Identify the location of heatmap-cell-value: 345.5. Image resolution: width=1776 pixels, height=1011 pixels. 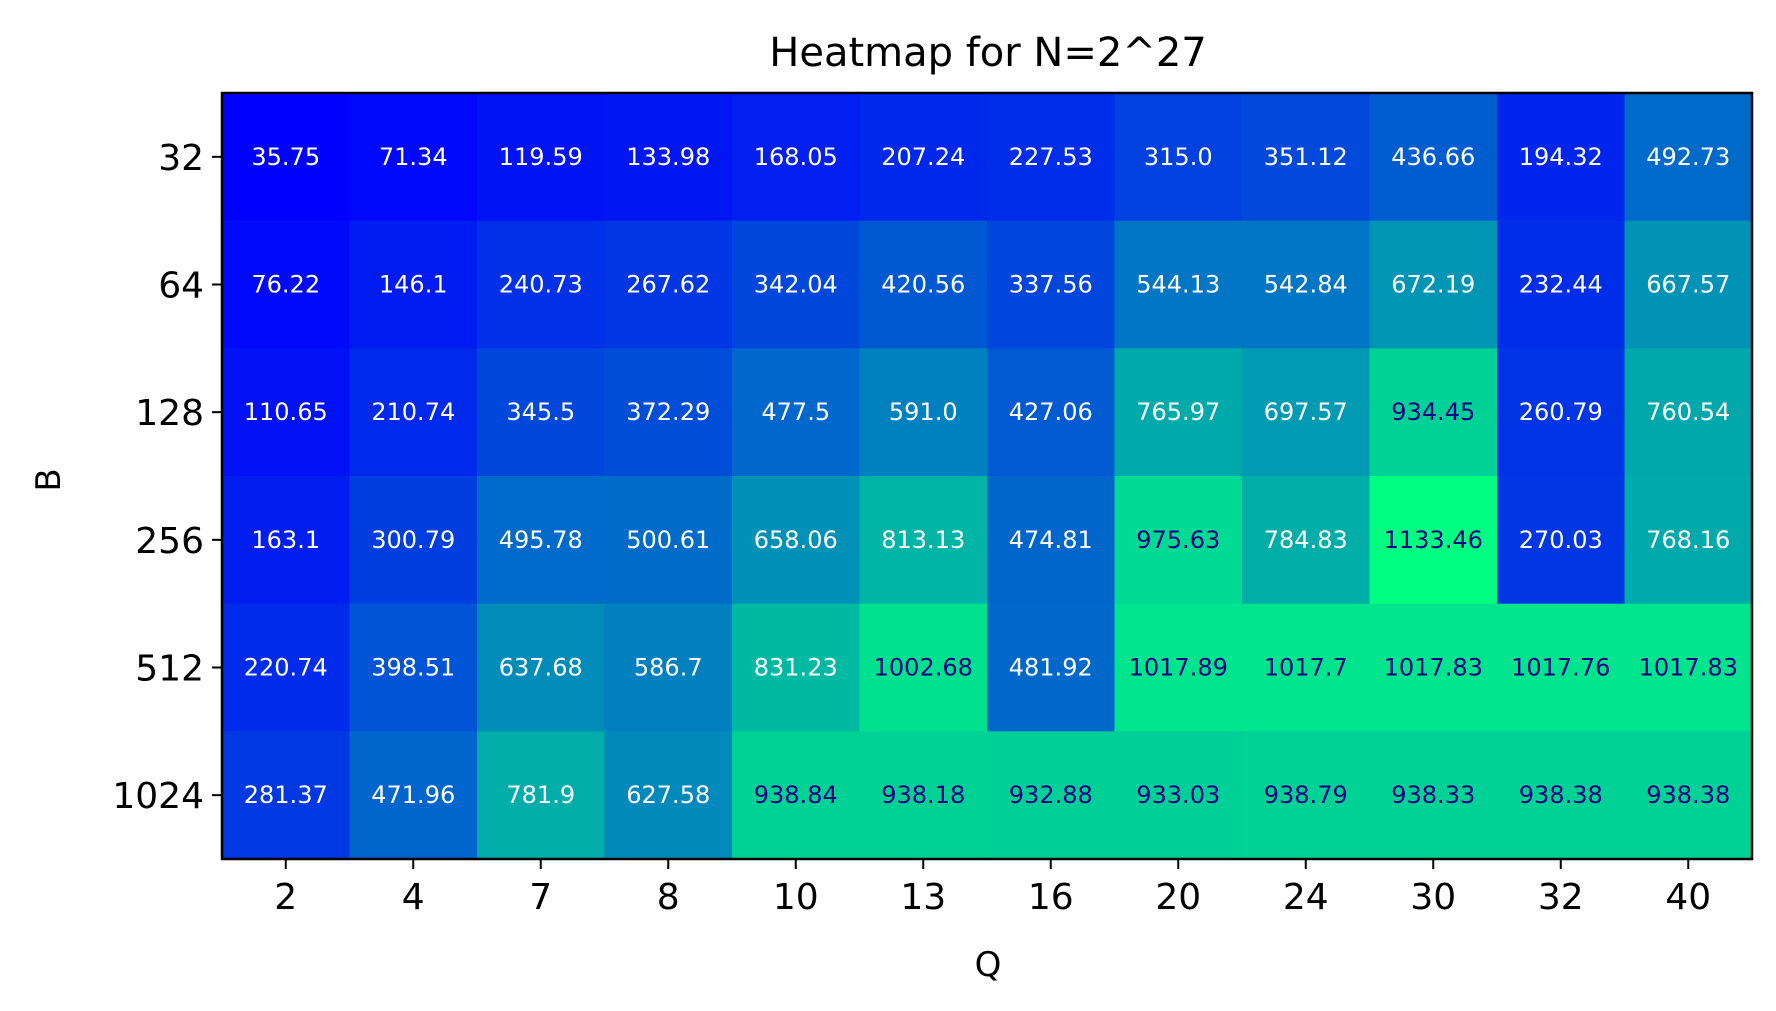
(540, 412).